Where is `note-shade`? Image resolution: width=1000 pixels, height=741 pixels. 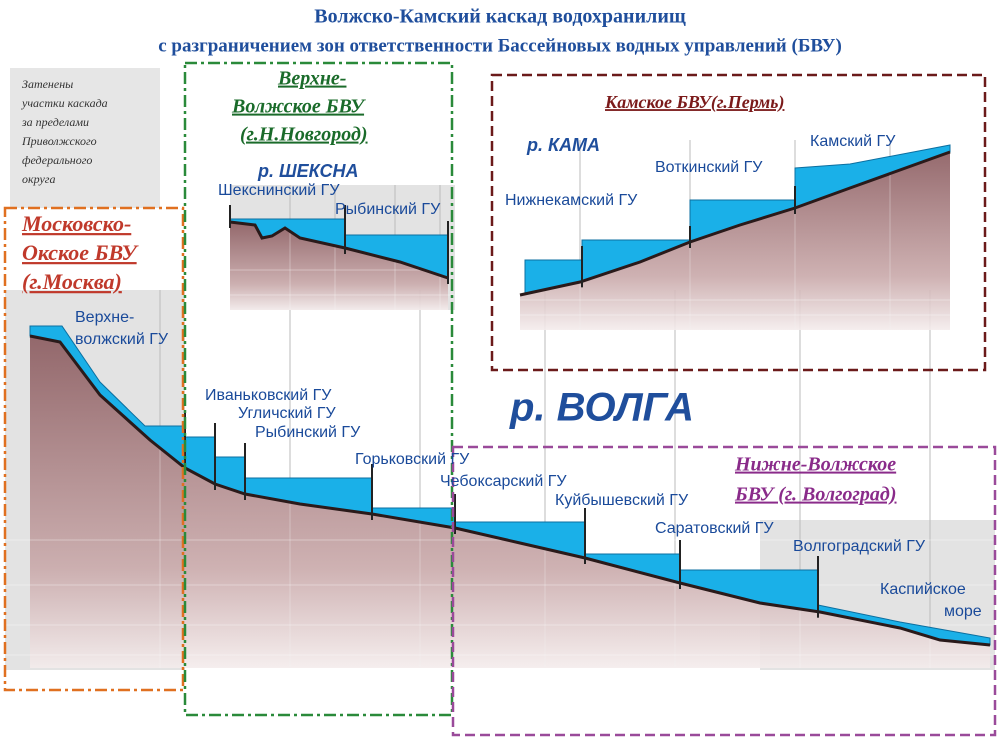 note-shade is located at coordinates (85, 138).